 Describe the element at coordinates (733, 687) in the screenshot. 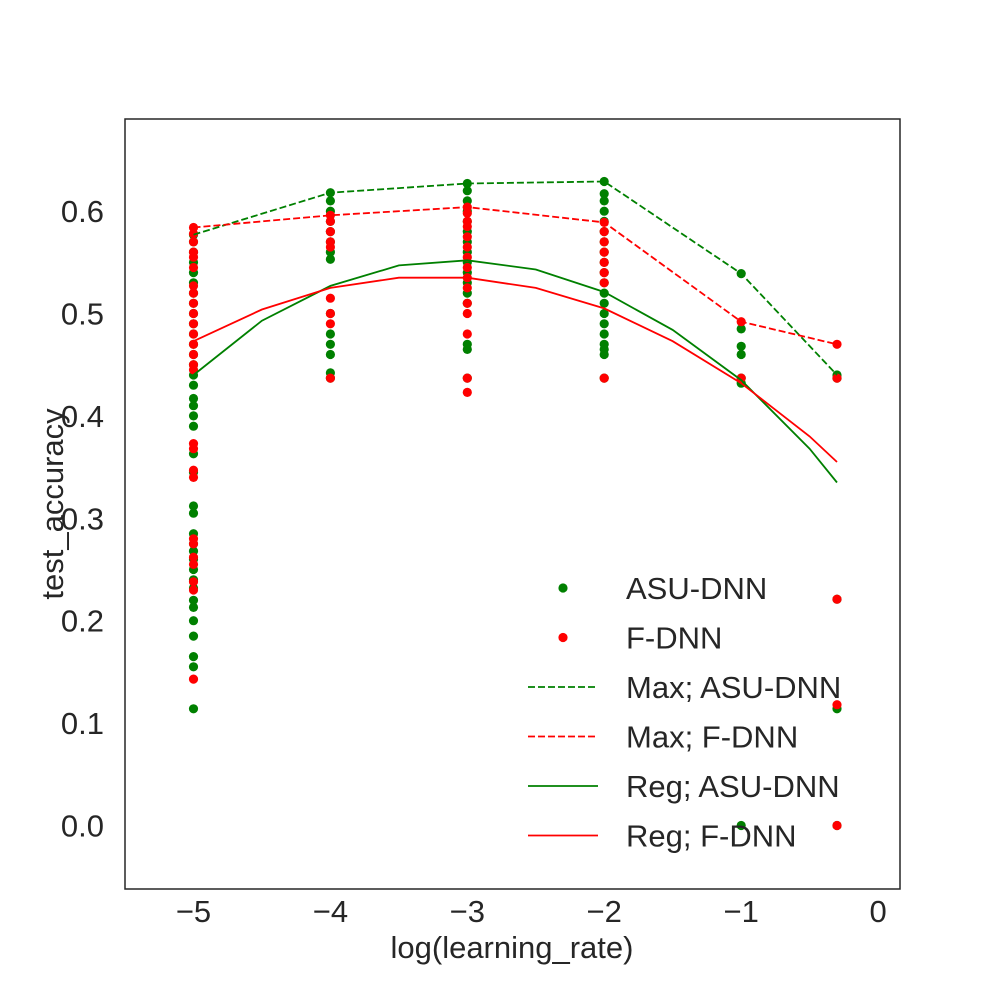

I see `legend-label-max-asu-dnn: Max; ASU-DNN` at that location.